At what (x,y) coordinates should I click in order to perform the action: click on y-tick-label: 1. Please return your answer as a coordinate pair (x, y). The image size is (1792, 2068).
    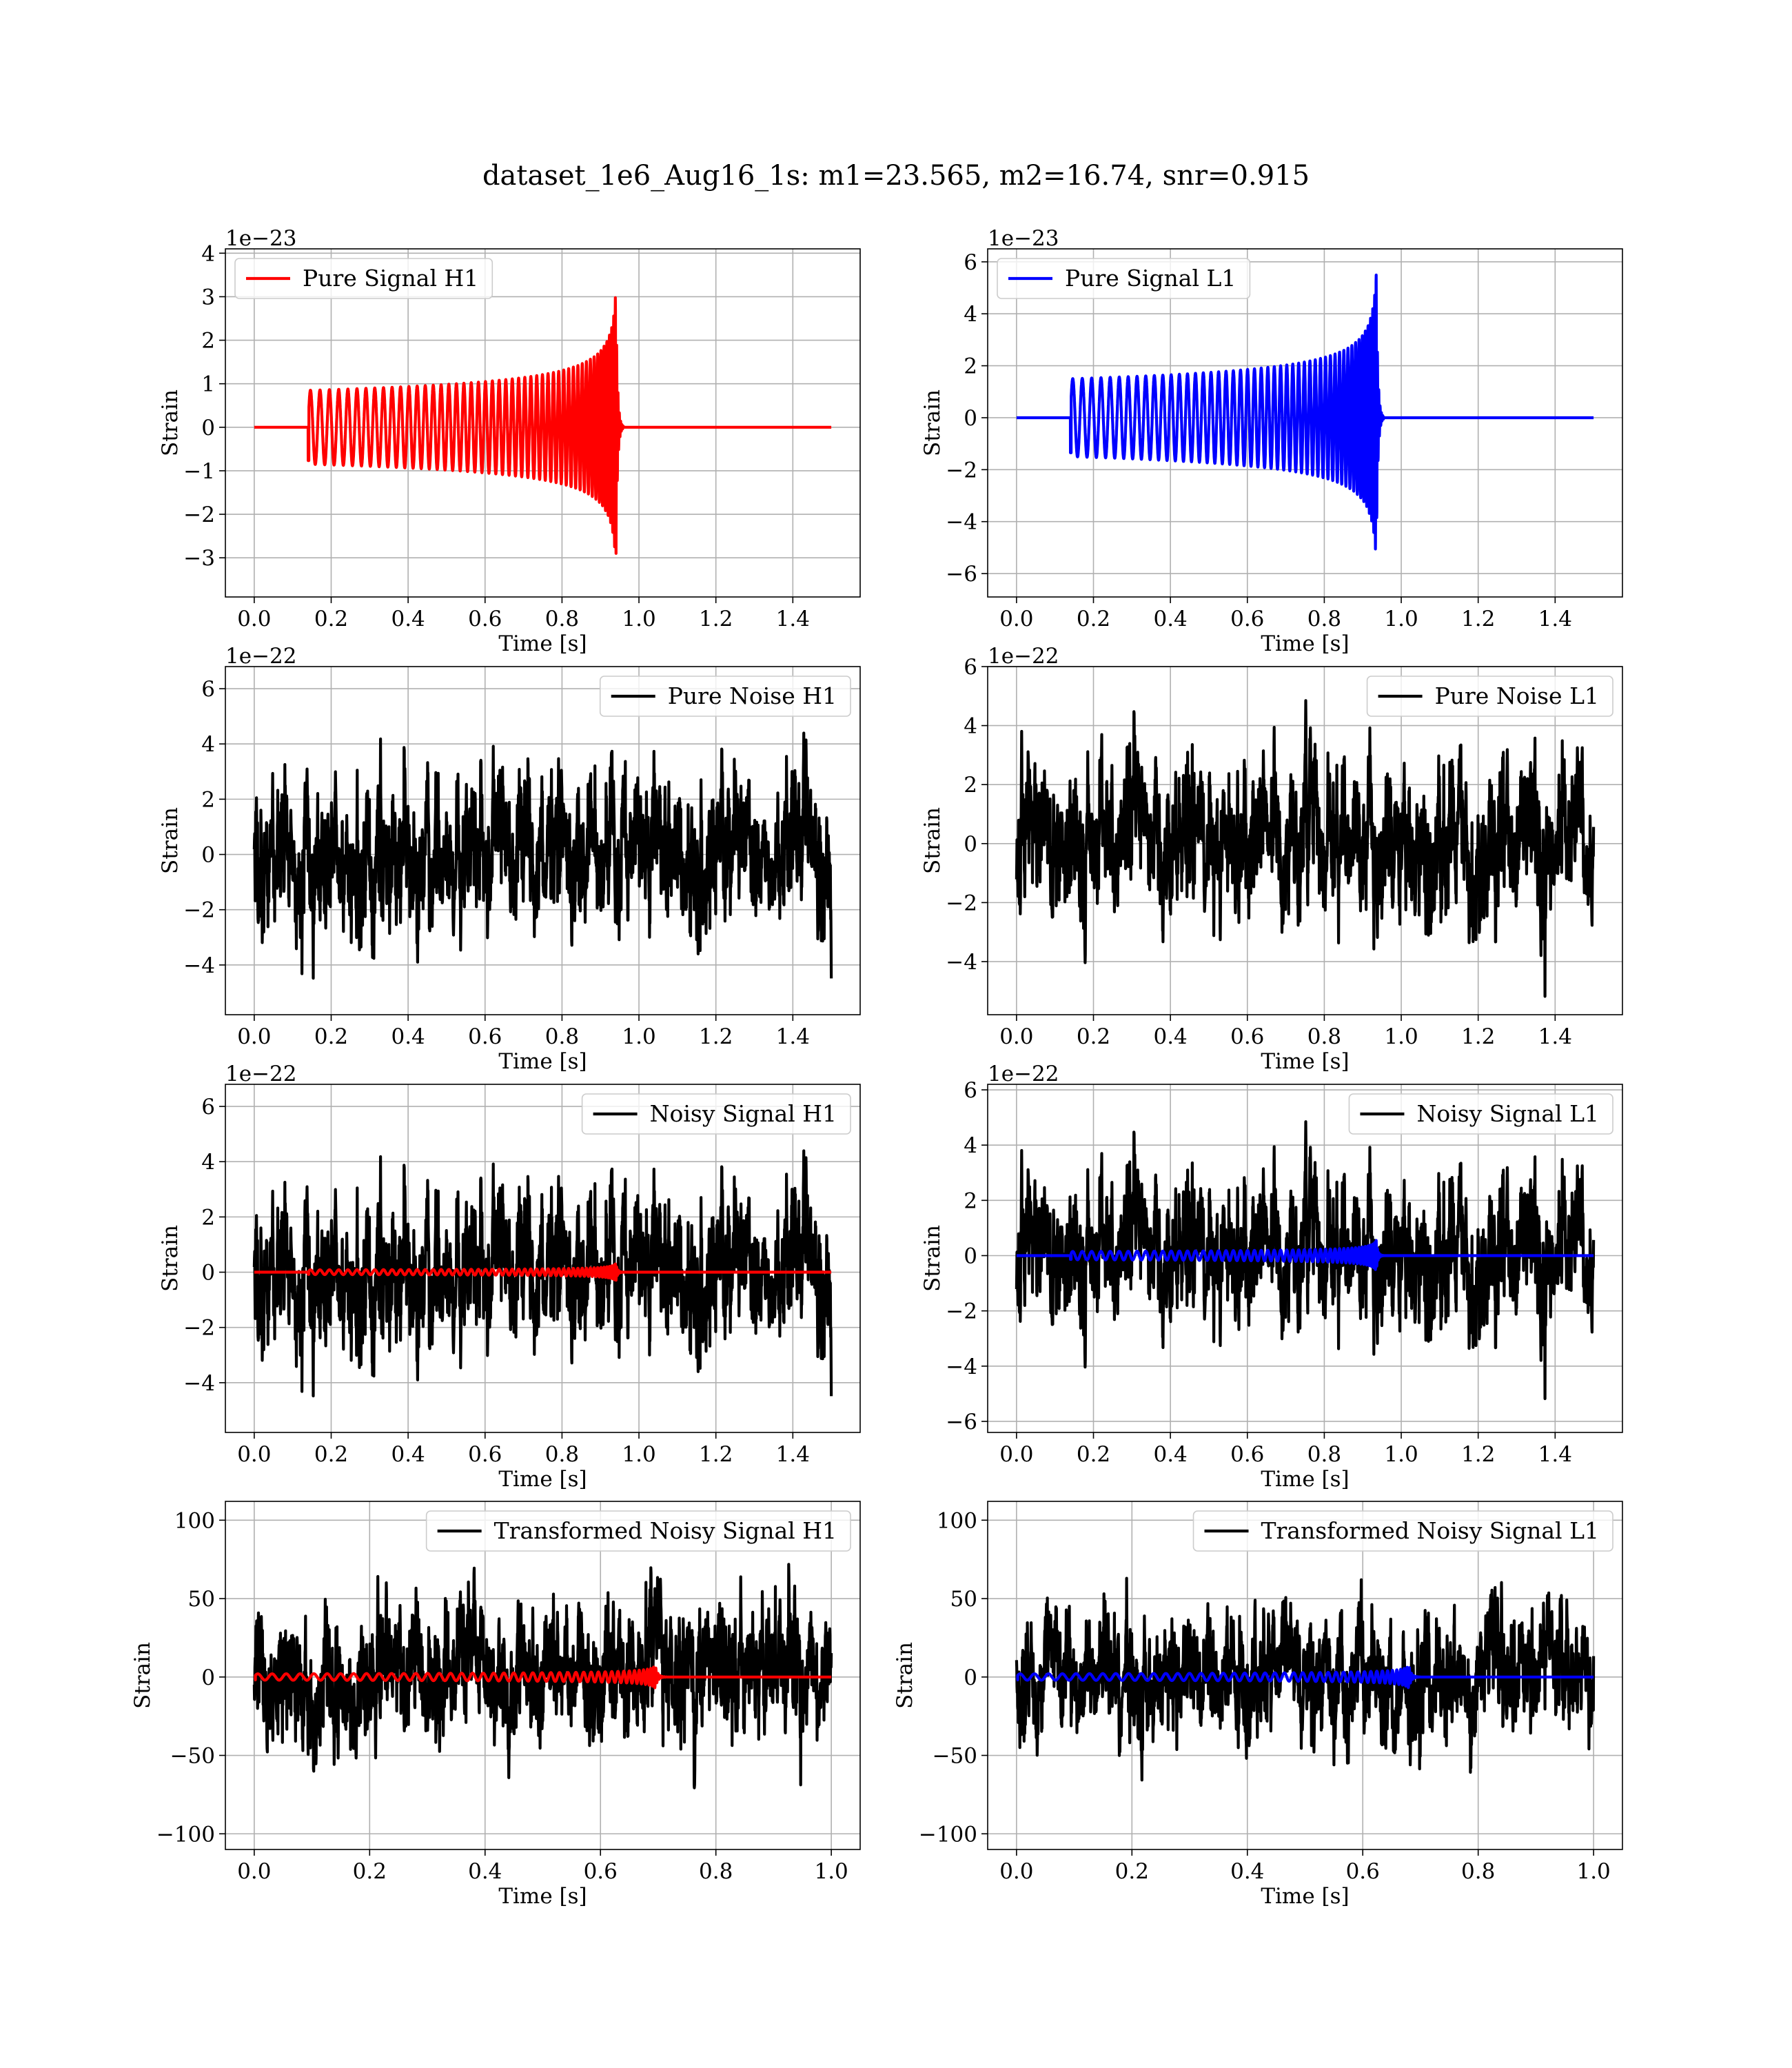
    Looking at the image, I should click on (208, 384).